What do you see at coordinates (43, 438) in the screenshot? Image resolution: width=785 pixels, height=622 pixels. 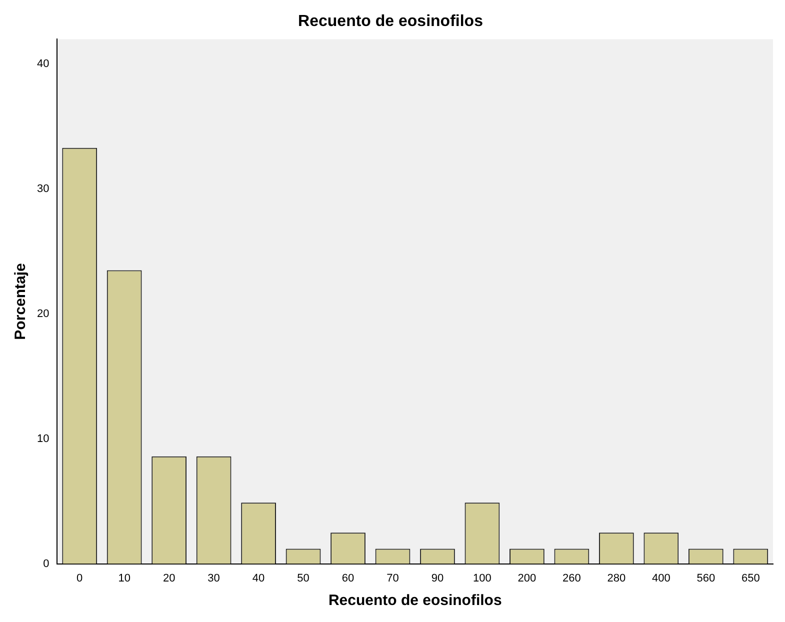 I see `y-tick-label: 10` at bounding box center [43, 438].